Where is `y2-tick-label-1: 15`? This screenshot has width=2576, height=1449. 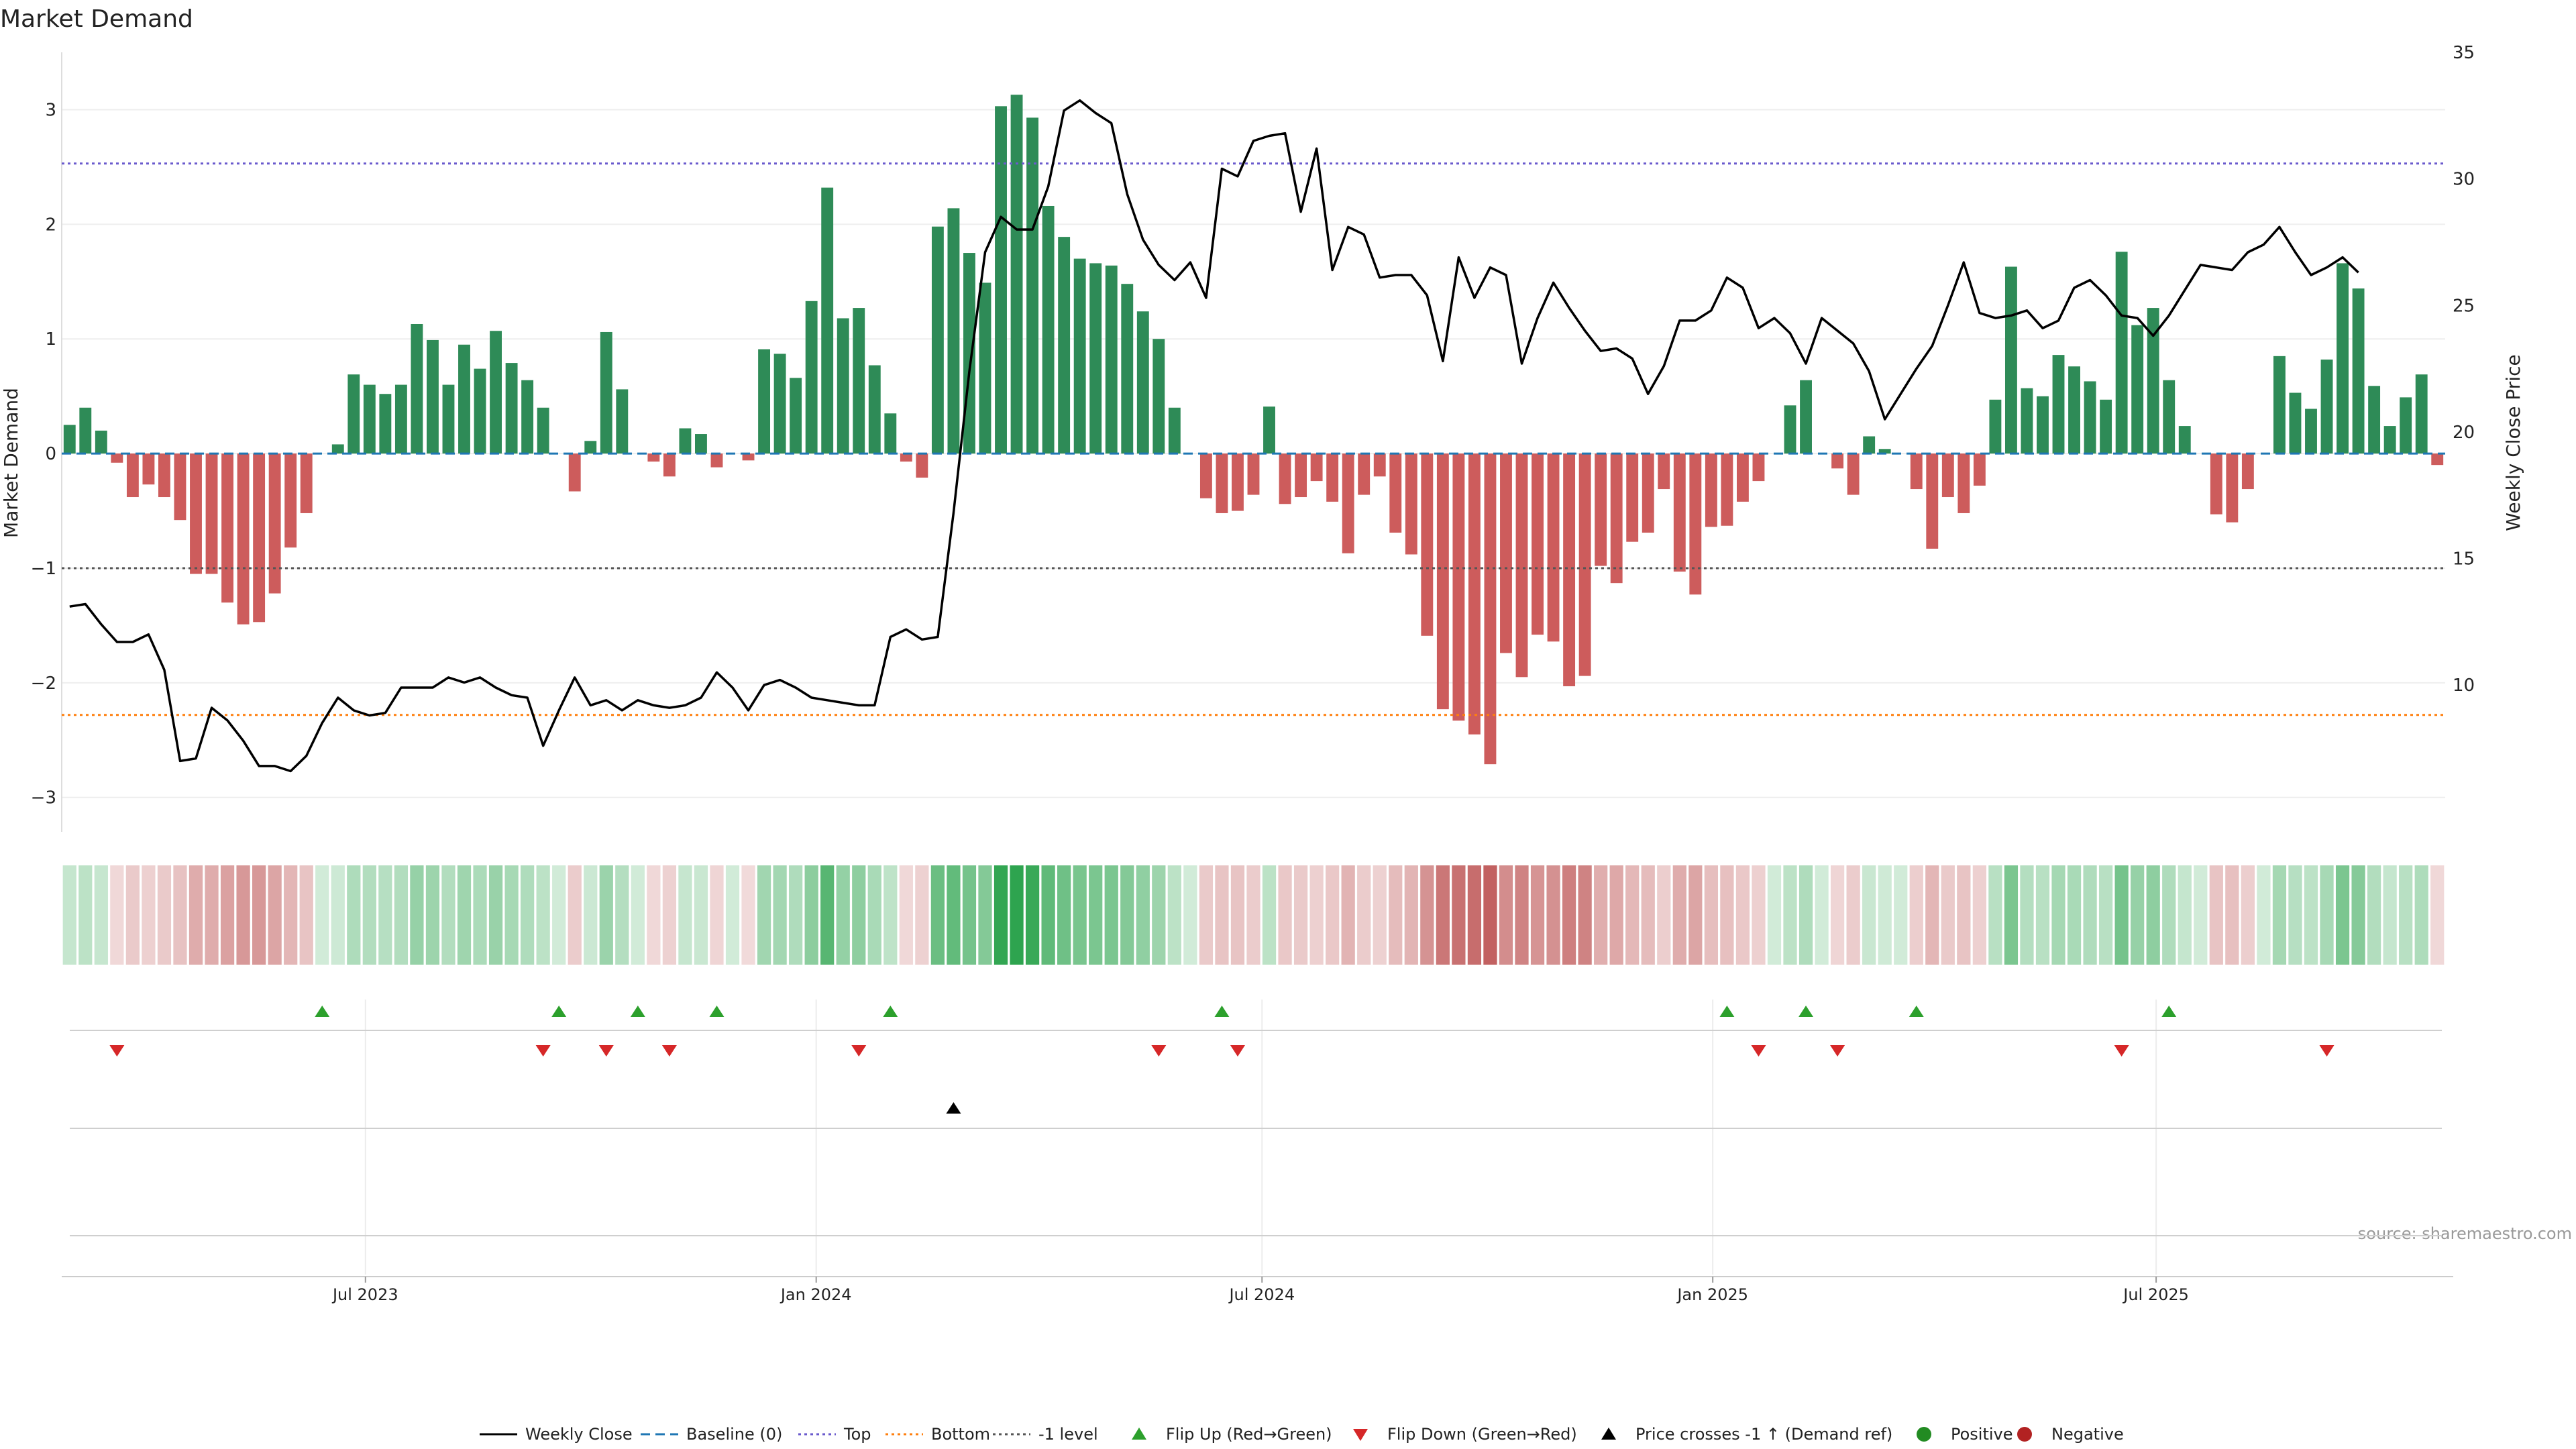
y2-tick-label-1: 15 is located at coordinates (2464, 559).